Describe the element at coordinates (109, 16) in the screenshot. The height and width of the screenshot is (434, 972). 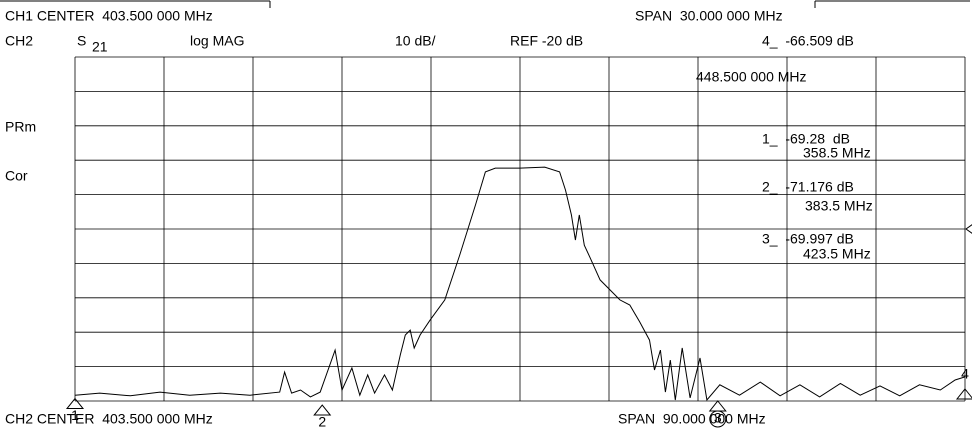
I see `ch1-center: CH1 CENTER 403.500 000 MHz` at that location.